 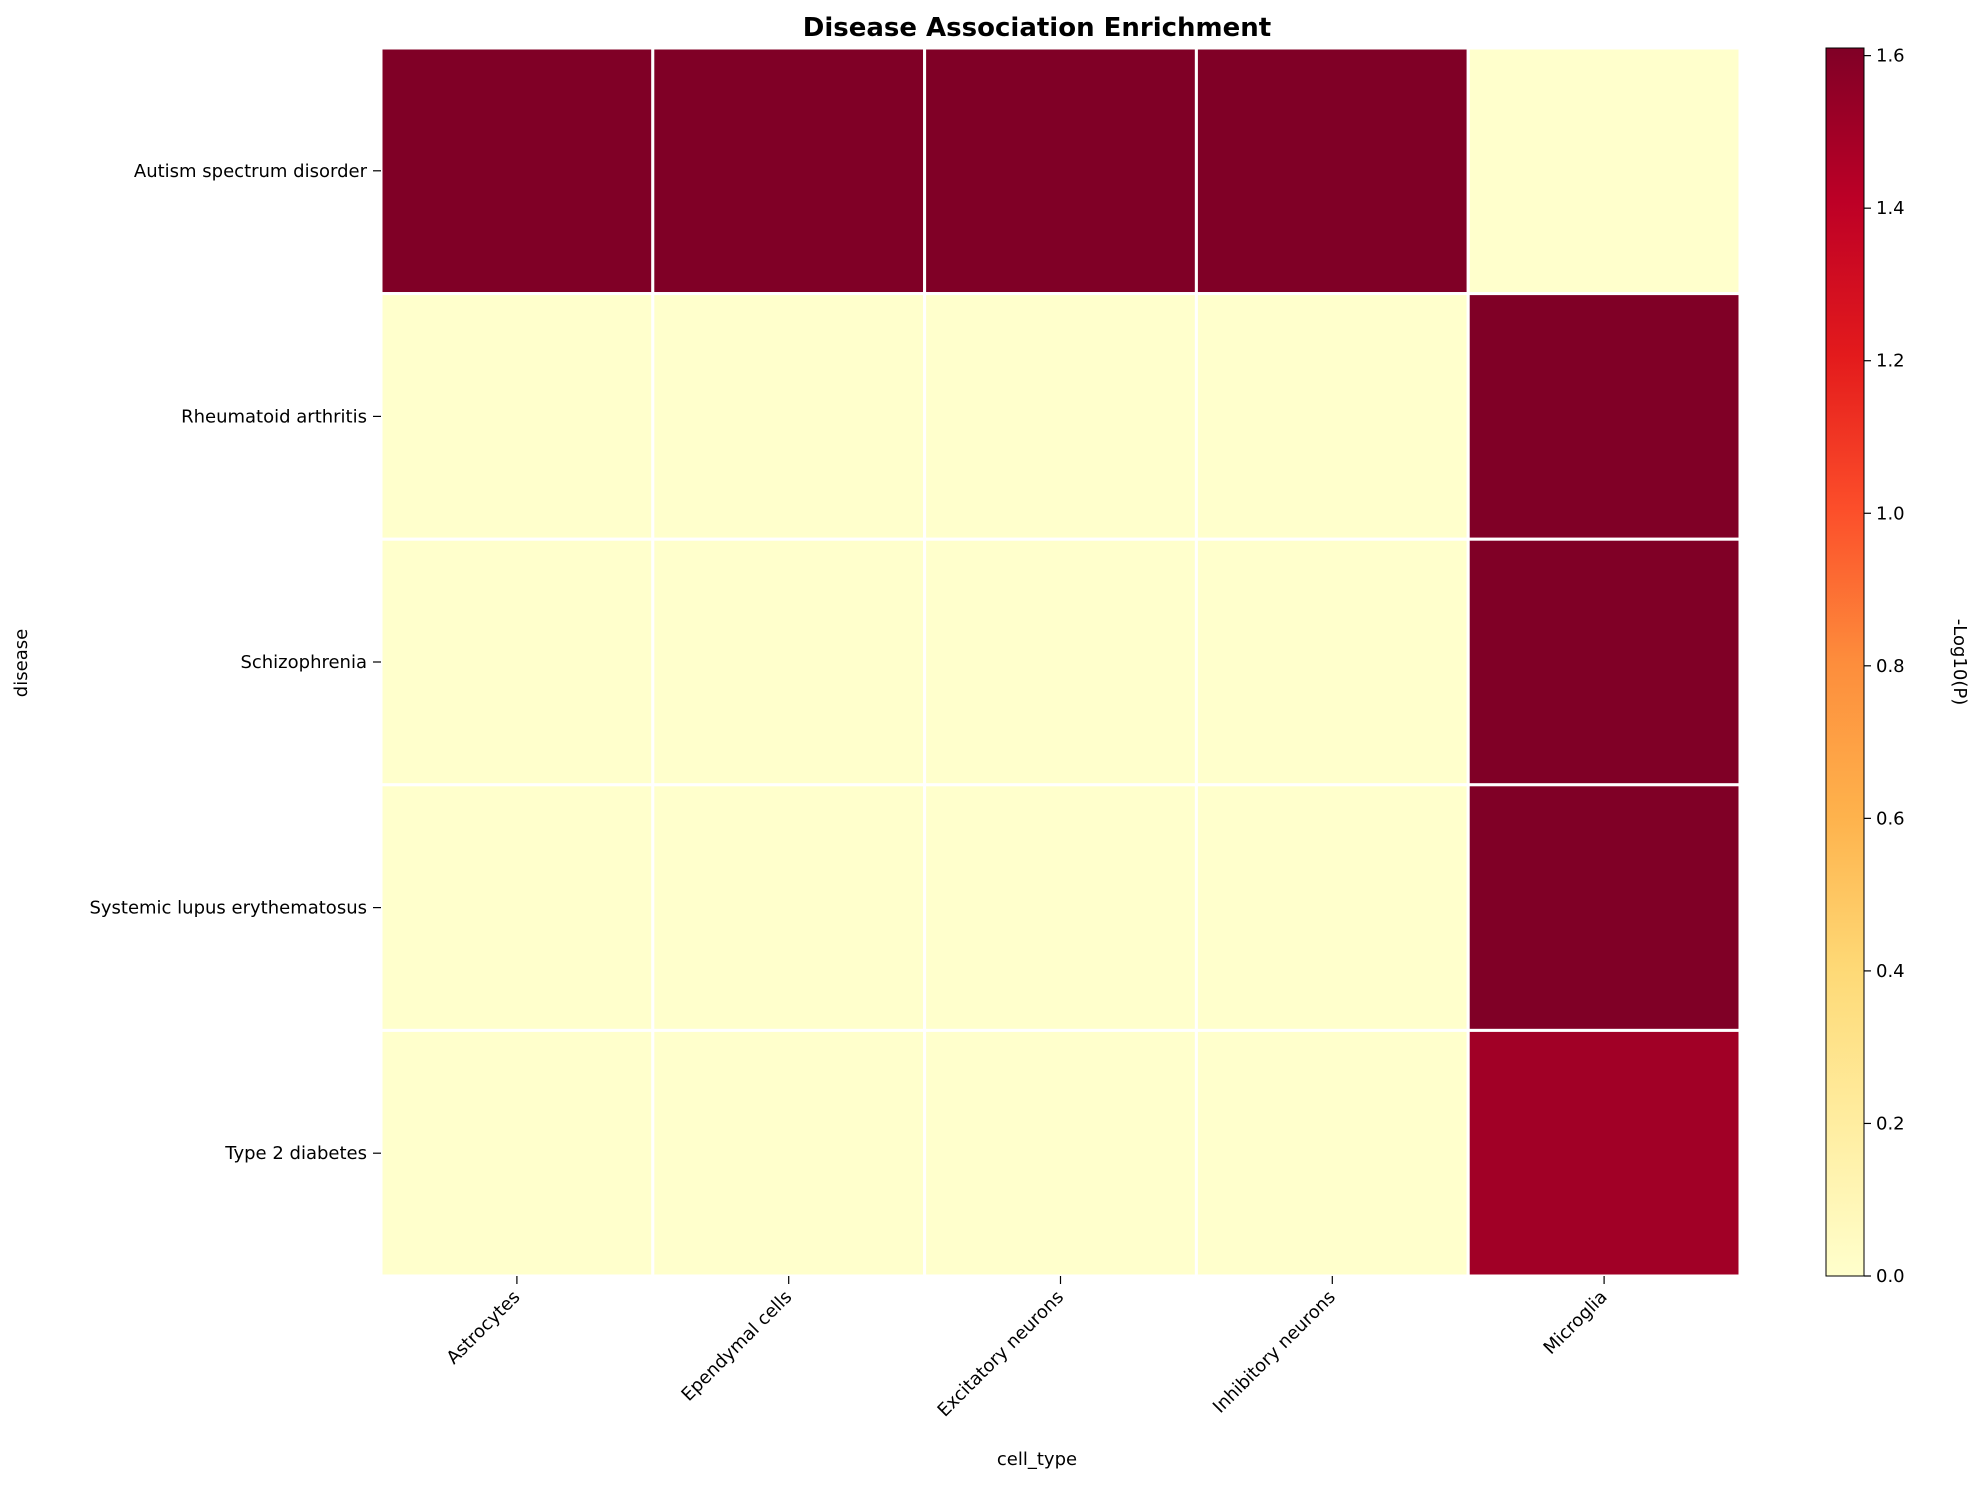 I want to click on colorbar-tick-label: 0.0, so click(x=1890, y=1276).